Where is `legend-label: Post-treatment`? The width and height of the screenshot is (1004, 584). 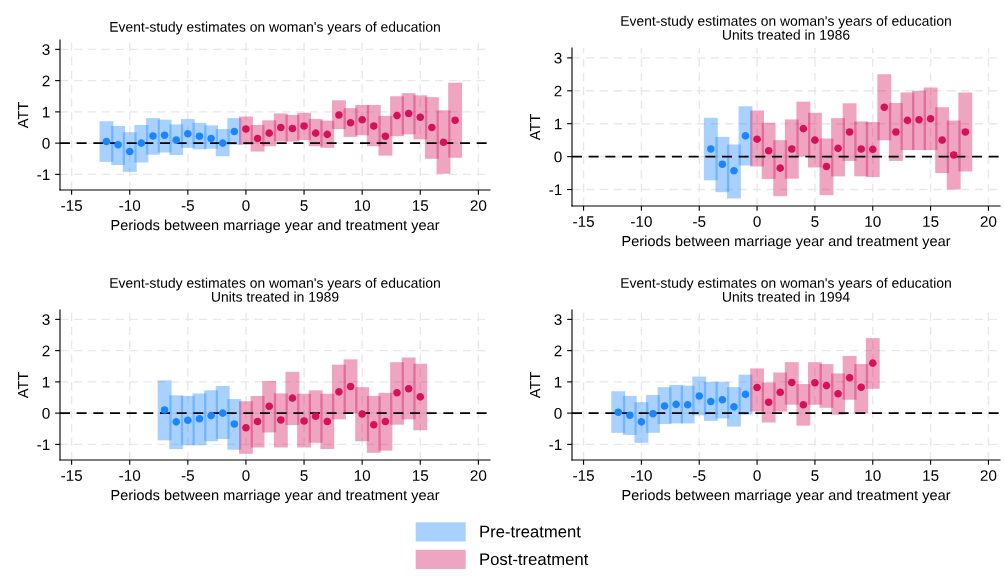
legend-label: Post-treatment is located at coordinates (534, 559).